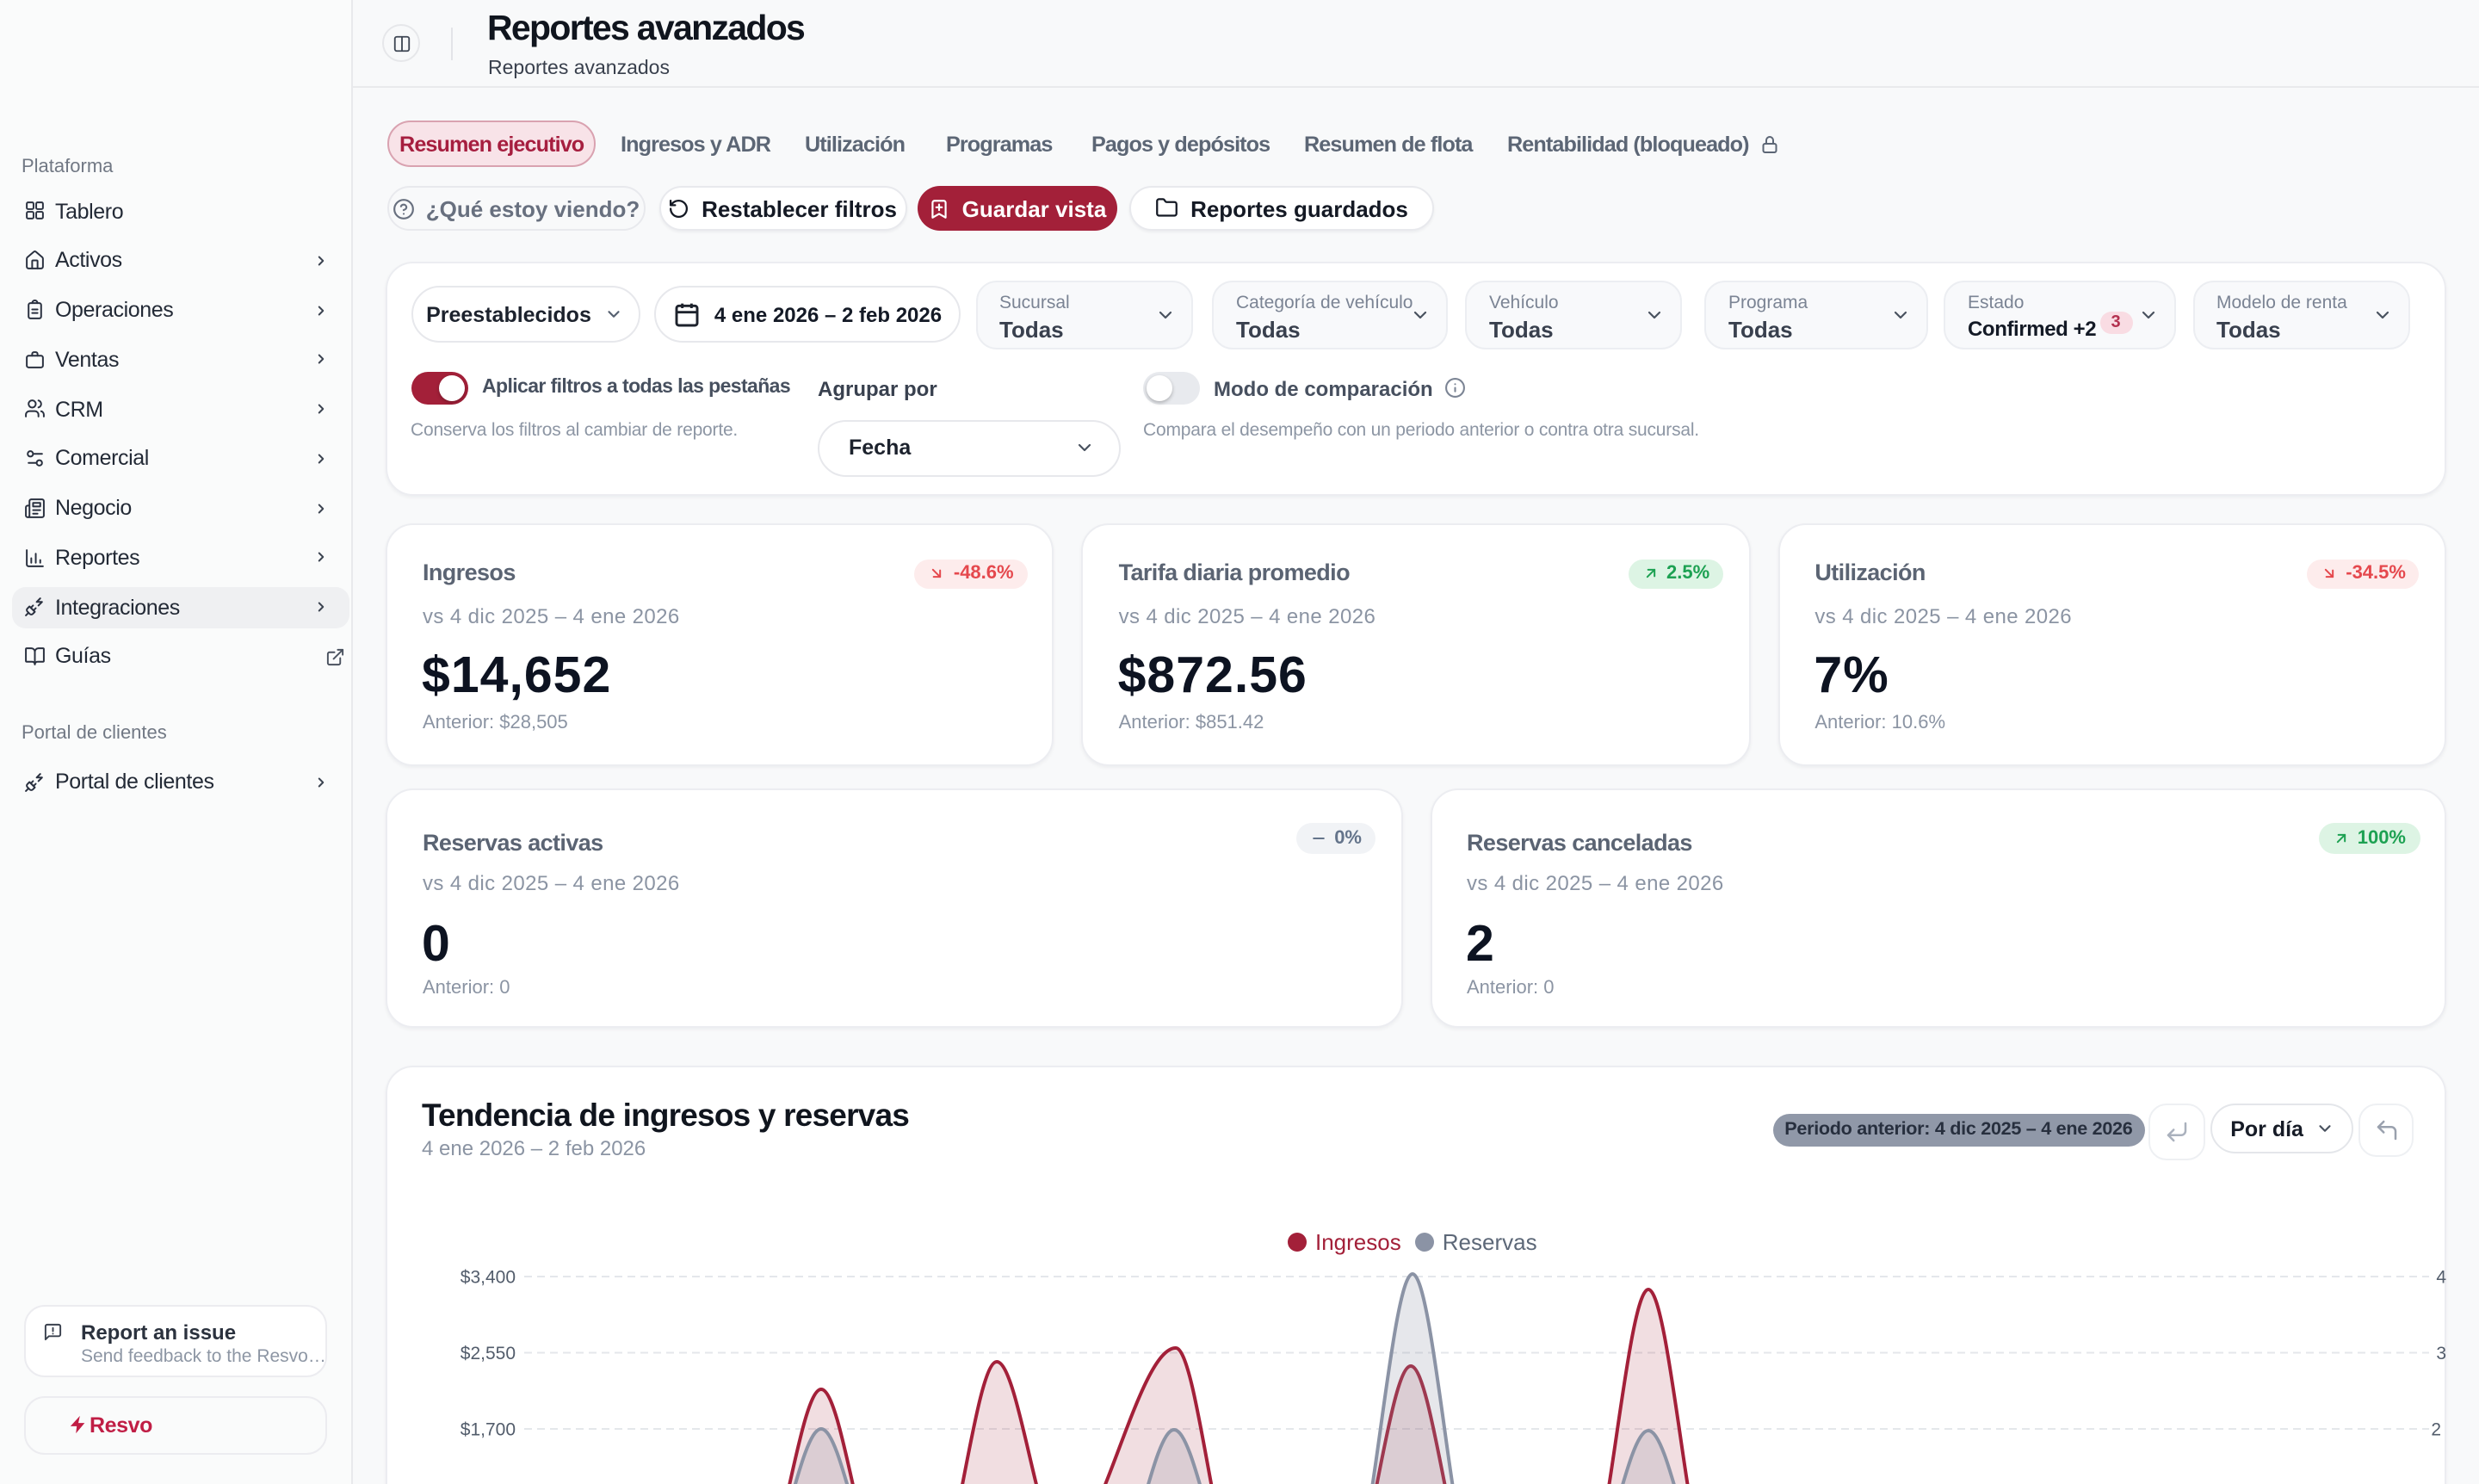  What do you see at coordinates (2441, 1353) in the screenshot?
I see `svg-text: 3` at bounding box center [2441, 1353].